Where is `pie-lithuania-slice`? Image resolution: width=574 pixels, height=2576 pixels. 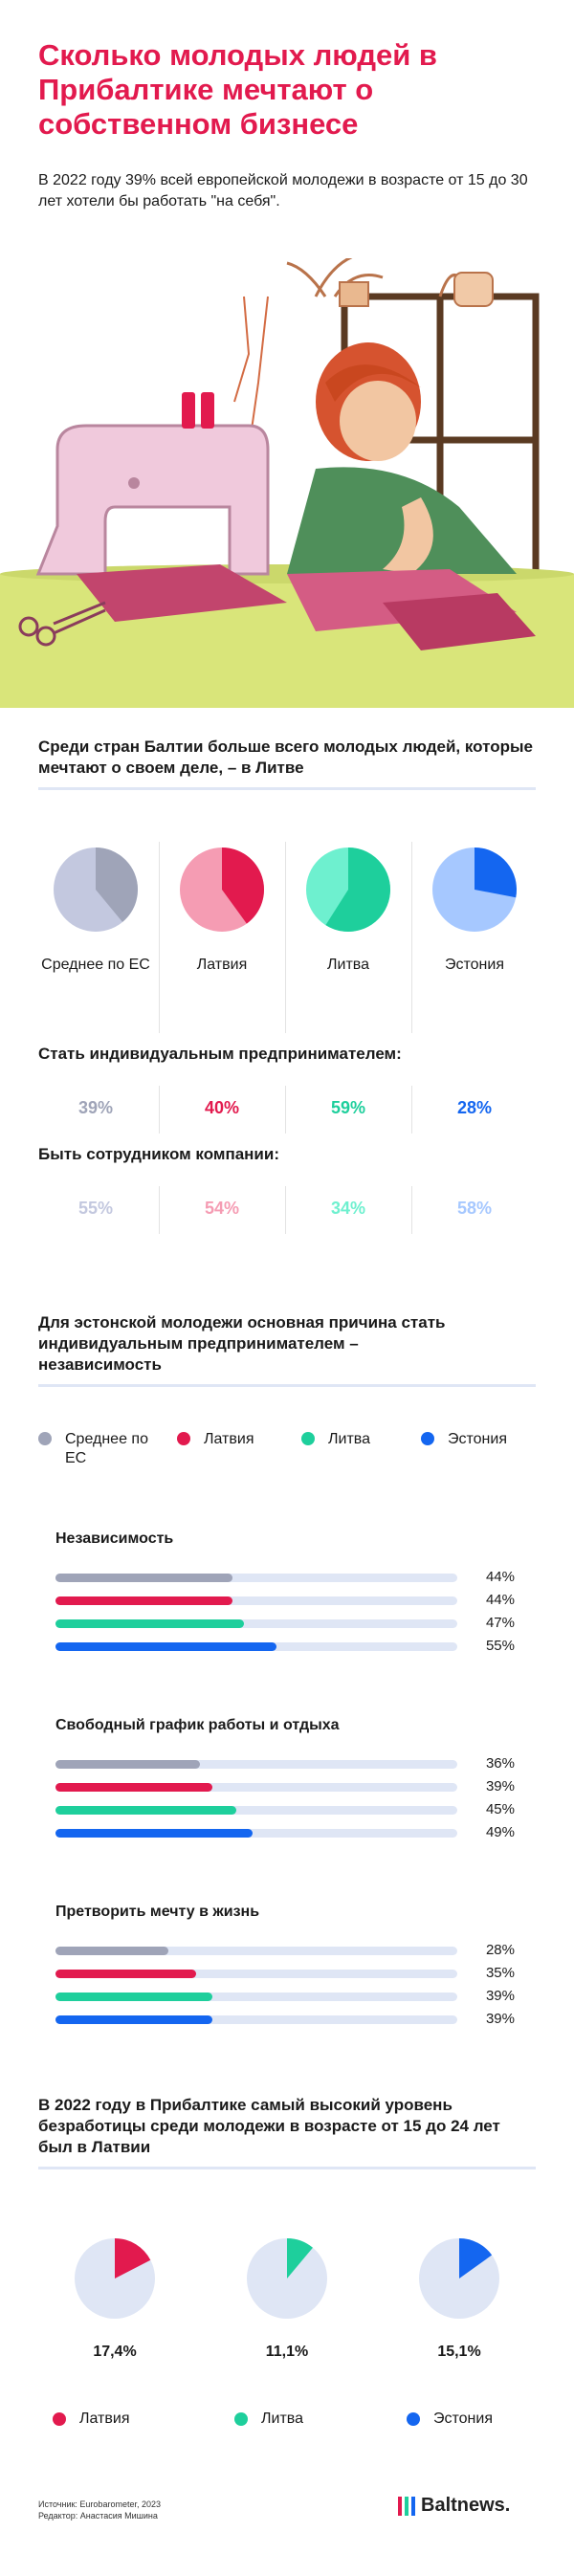
pie-lithuania-slice is located at coordinates (358, 890).